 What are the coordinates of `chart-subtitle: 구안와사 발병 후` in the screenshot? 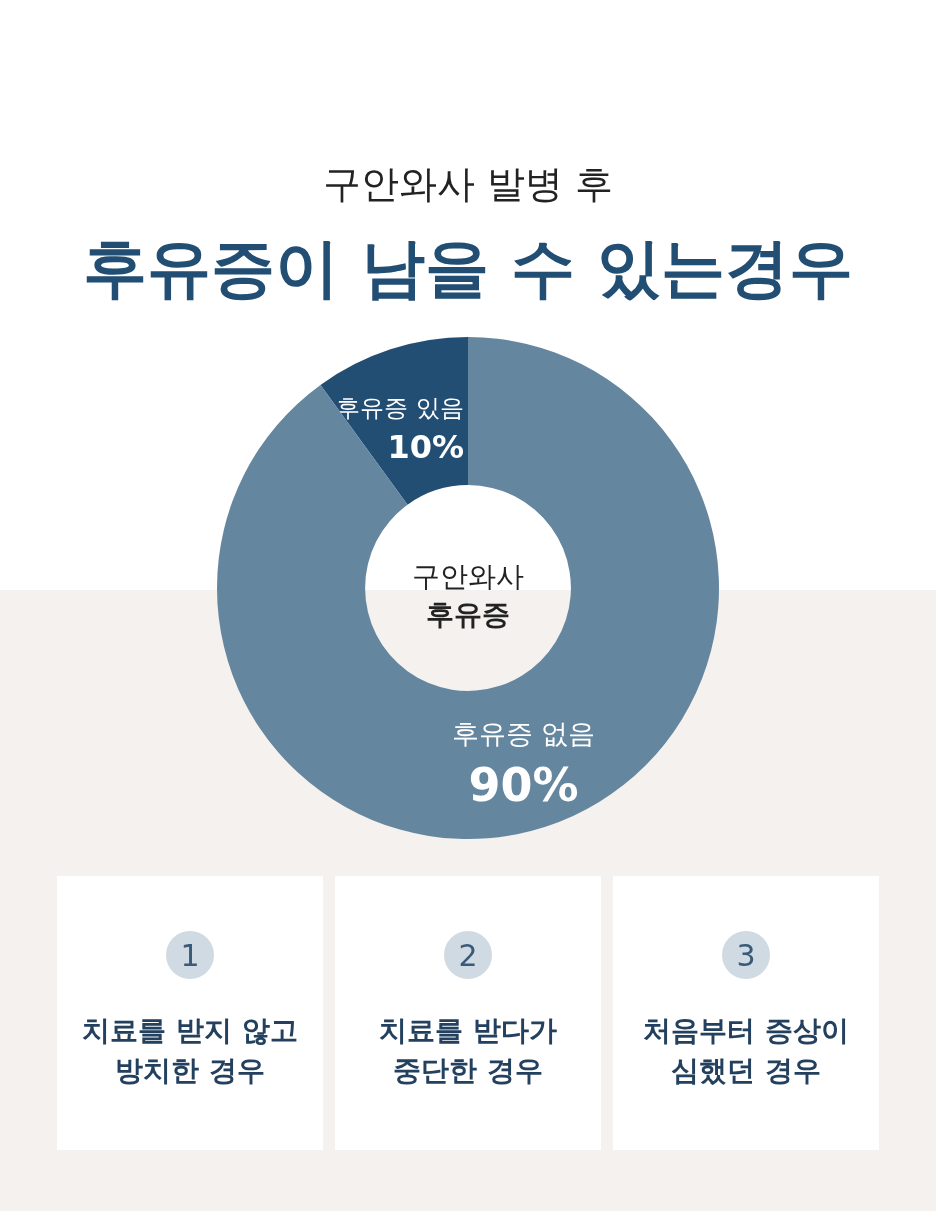 It's located at (468, 184).